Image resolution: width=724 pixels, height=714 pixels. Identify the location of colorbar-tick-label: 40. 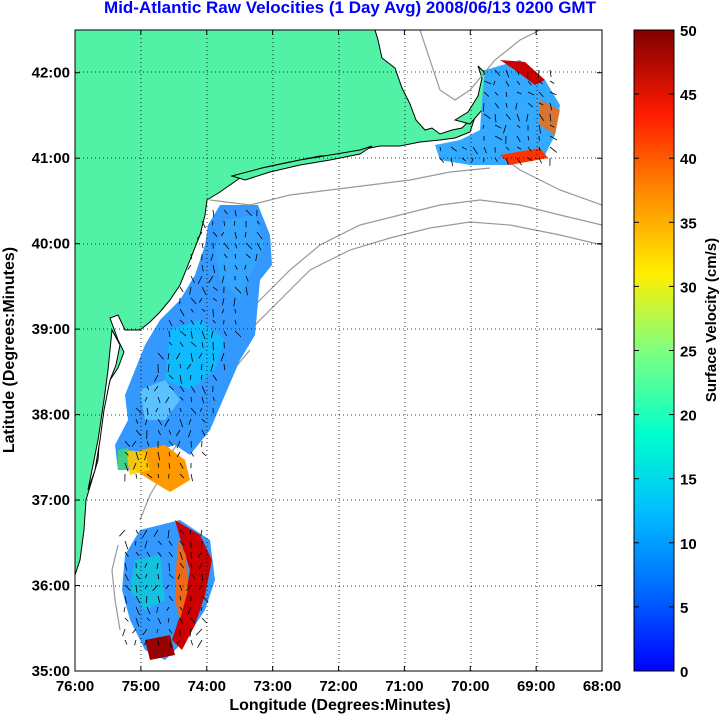
(688, 159).